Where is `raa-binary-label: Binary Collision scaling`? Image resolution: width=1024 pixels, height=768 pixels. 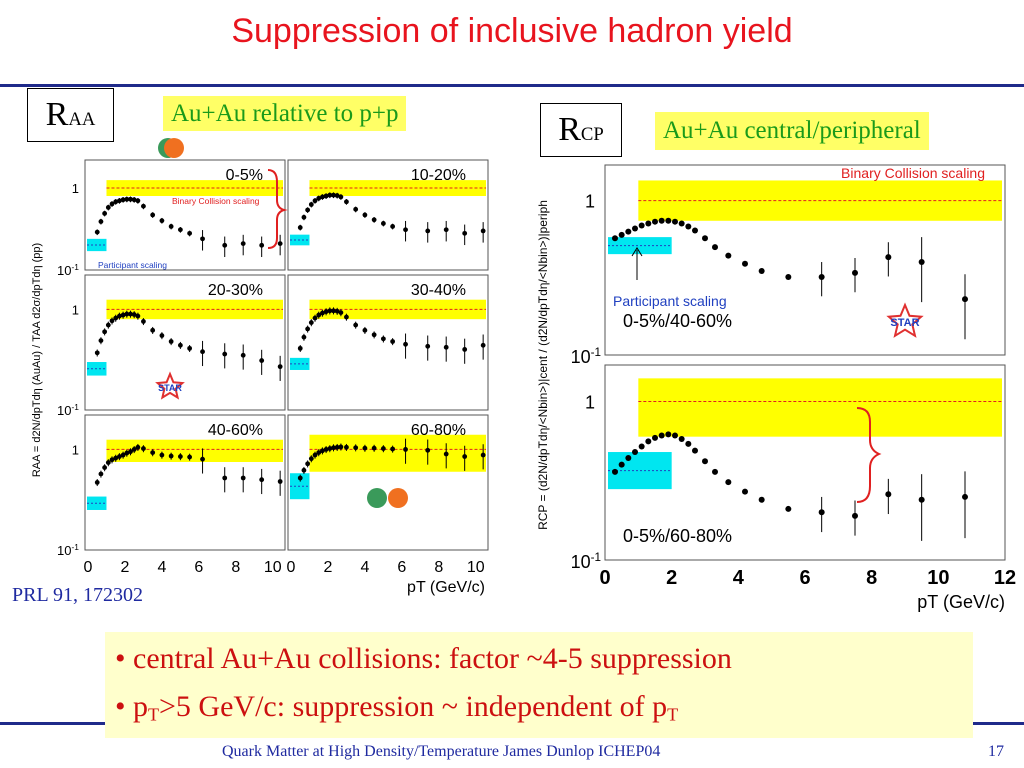 raa-binary-label: Binary Collision scaling is located at coordinates (216, 201).